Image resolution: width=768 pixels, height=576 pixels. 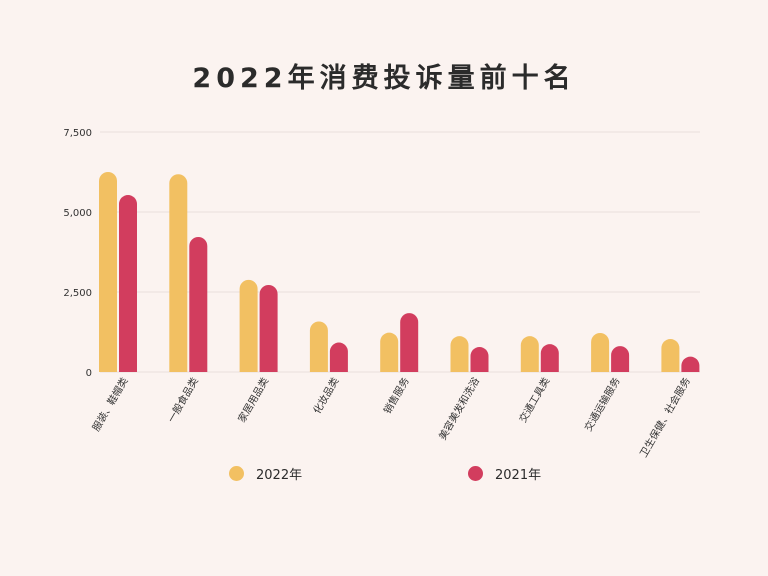 What do you see at coordinates (601, 404) in the screenshot?
I see `x-tick-label: 交通运输服务` at bounding box center [601, 404].